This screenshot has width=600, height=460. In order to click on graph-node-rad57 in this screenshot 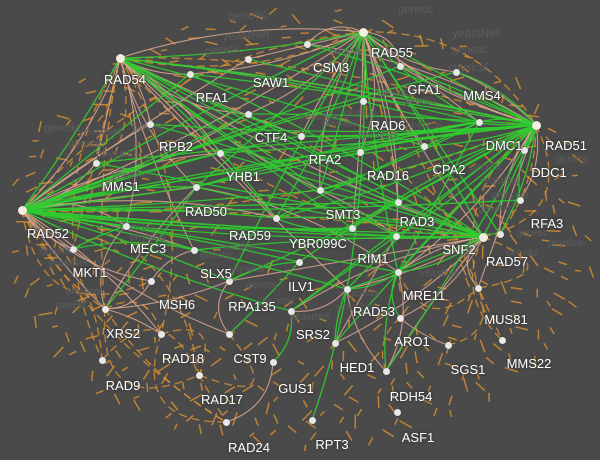, I will do `click(500, 234)`.